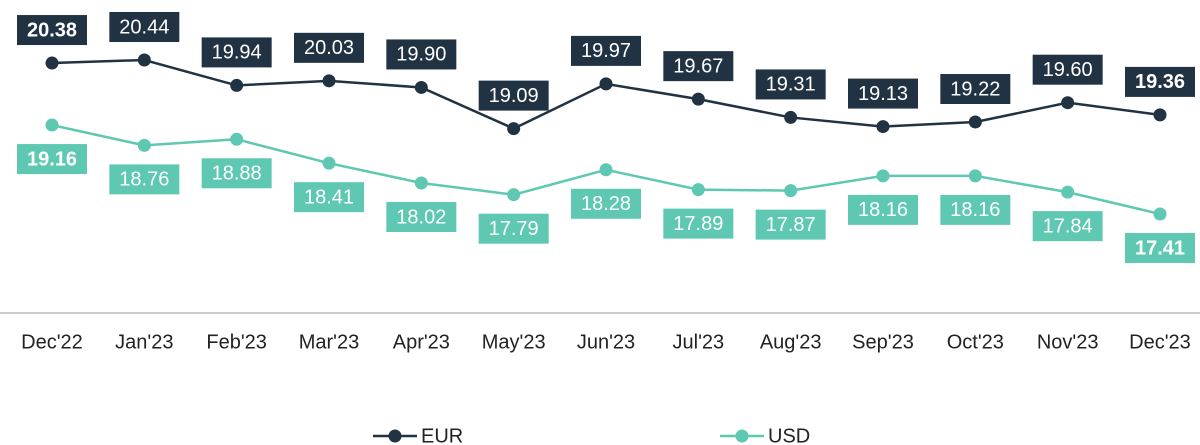 The height and width of the screenshot is (445, 1200). I want to click on data-label: 18.28, so click(606, 204).